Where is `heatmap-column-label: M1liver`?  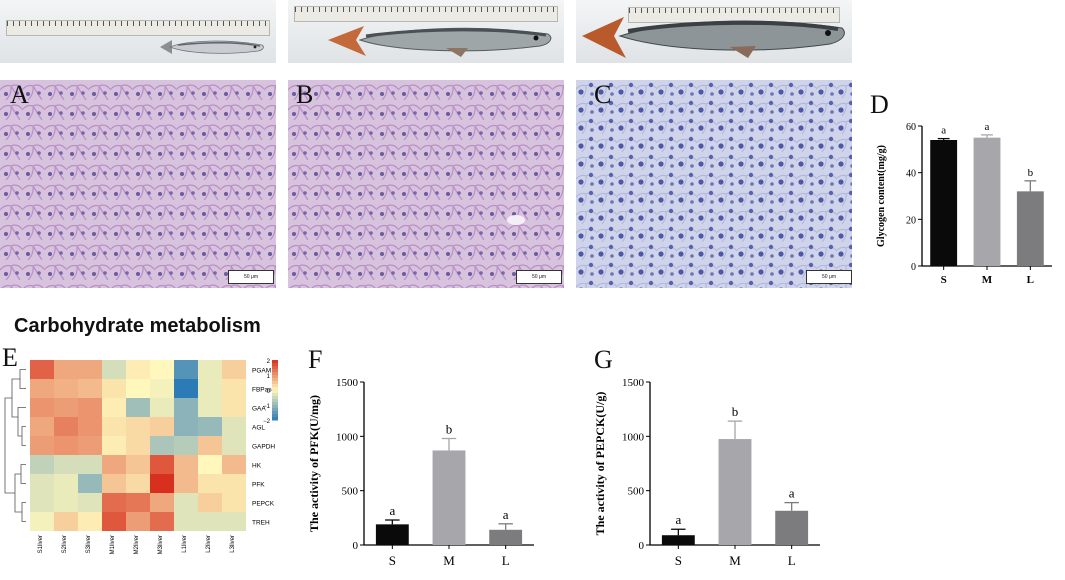
heatmap-column-label: M1liver is located at coordinates (113, 544).